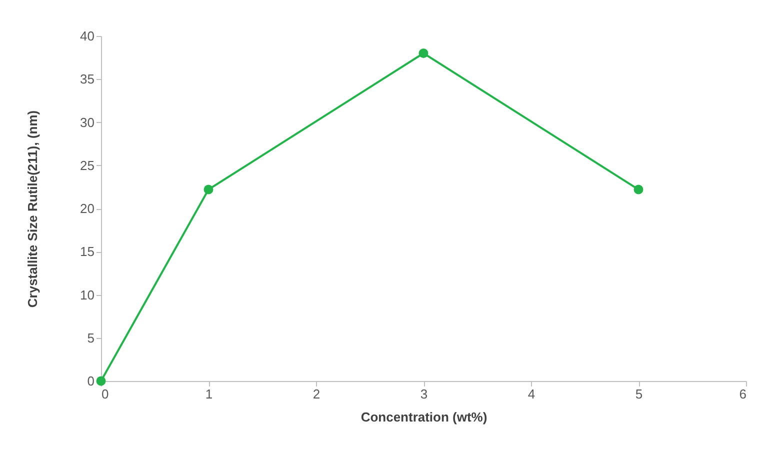  Describe the element at coordinates (90, 381) in the screenshot. I see `y-tick-label: 0` at that location.